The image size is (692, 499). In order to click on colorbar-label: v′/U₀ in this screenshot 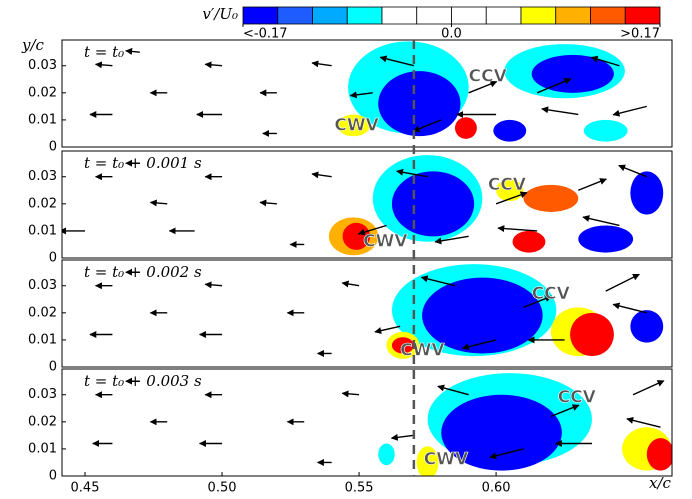, I will do `click(220, 14)`.